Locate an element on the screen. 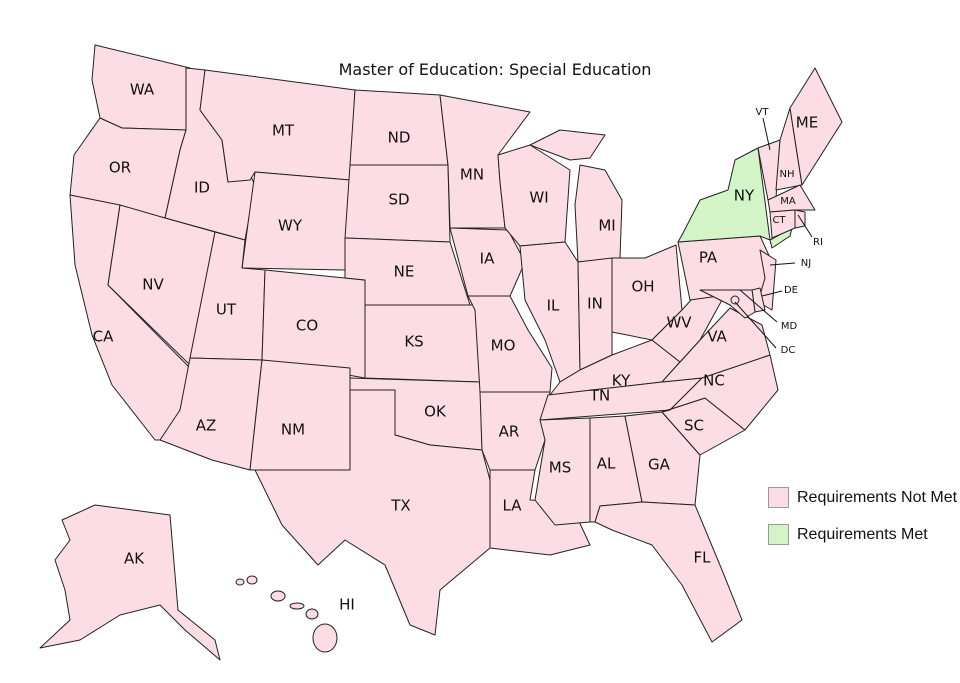  label-DE: DE is located at coordinates (791, 290).